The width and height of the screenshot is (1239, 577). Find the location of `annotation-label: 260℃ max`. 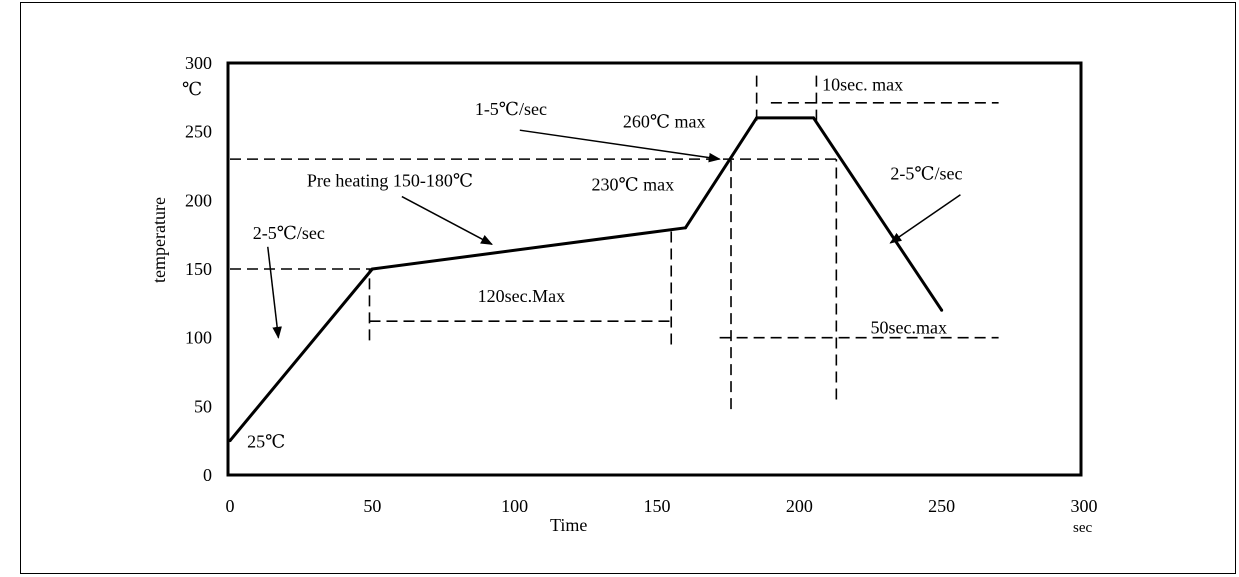

annotation-label: 260℃ max is located at coordinates (664, 122).